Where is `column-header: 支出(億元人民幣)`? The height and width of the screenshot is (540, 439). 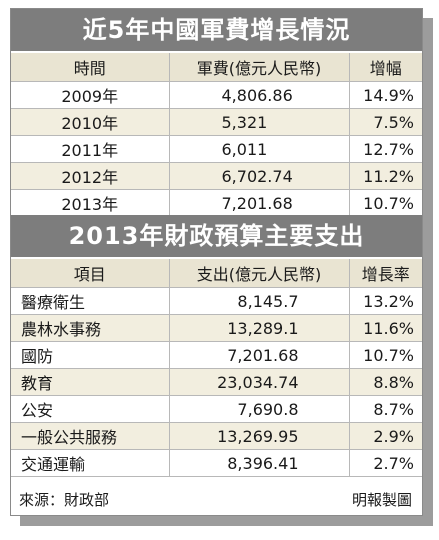
column-header: 支出(億元人民幣) is located at coordinates (258, 273).